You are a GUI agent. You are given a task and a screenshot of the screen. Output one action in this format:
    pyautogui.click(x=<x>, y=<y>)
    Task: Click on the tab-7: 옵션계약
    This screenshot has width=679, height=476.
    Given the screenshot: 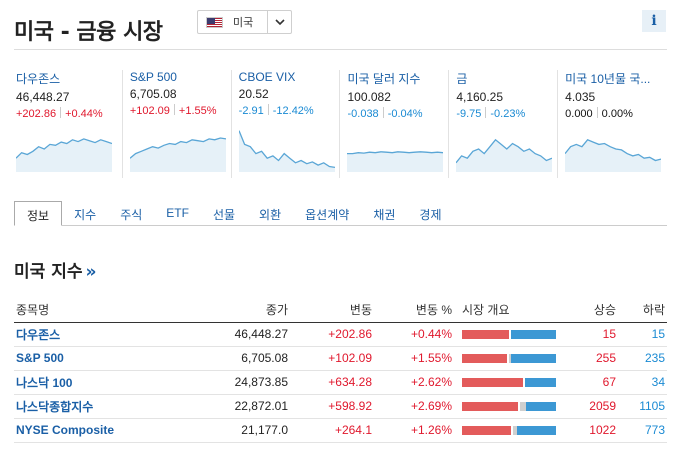 What is the action you would take?
    pyautogui.click(x=327, y=215)
    